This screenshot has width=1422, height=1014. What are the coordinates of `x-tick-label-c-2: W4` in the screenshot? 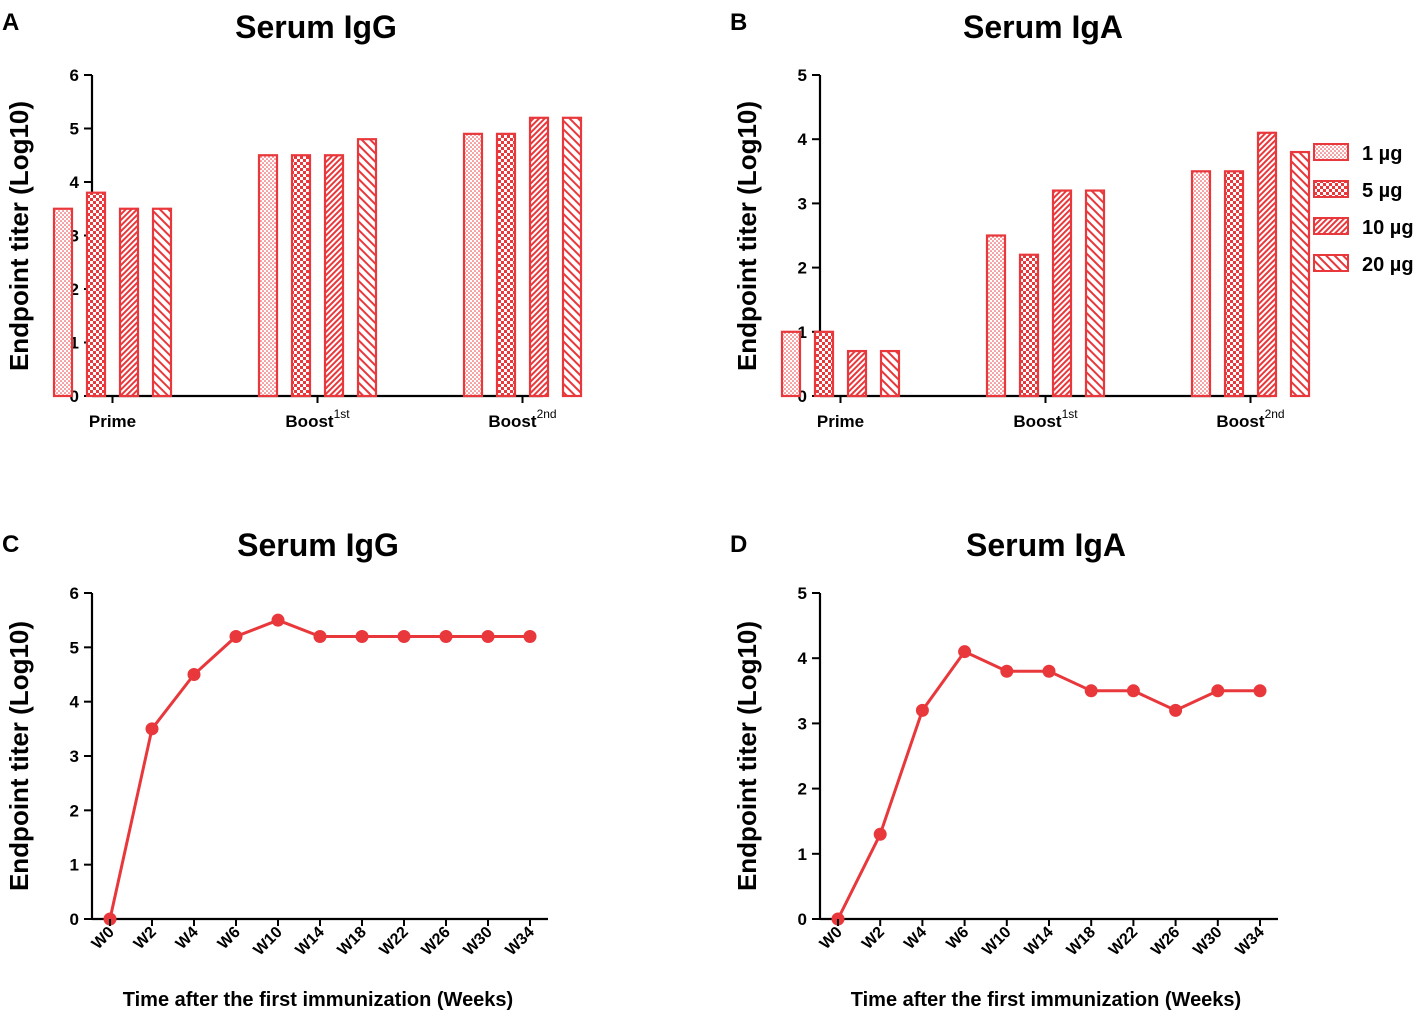 It's located at (187, 938).